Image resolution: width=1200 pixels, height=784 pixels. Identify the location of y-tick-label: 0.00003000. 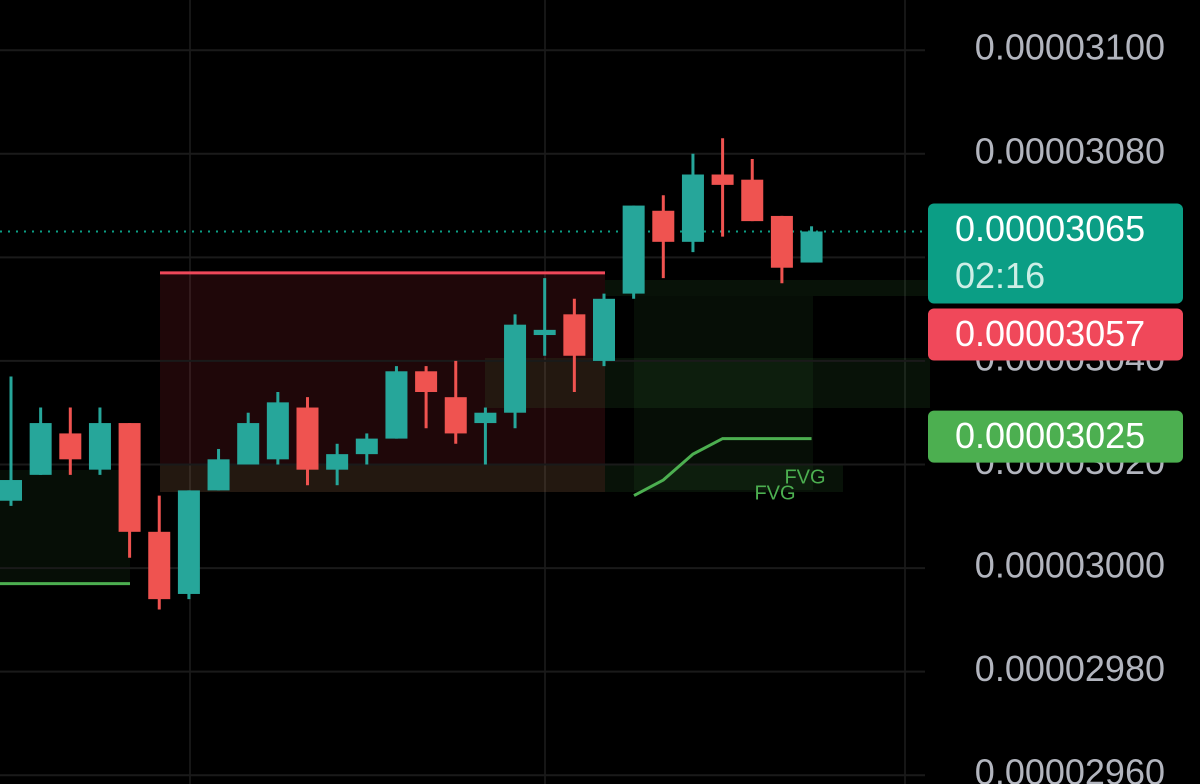
(1070, 565).